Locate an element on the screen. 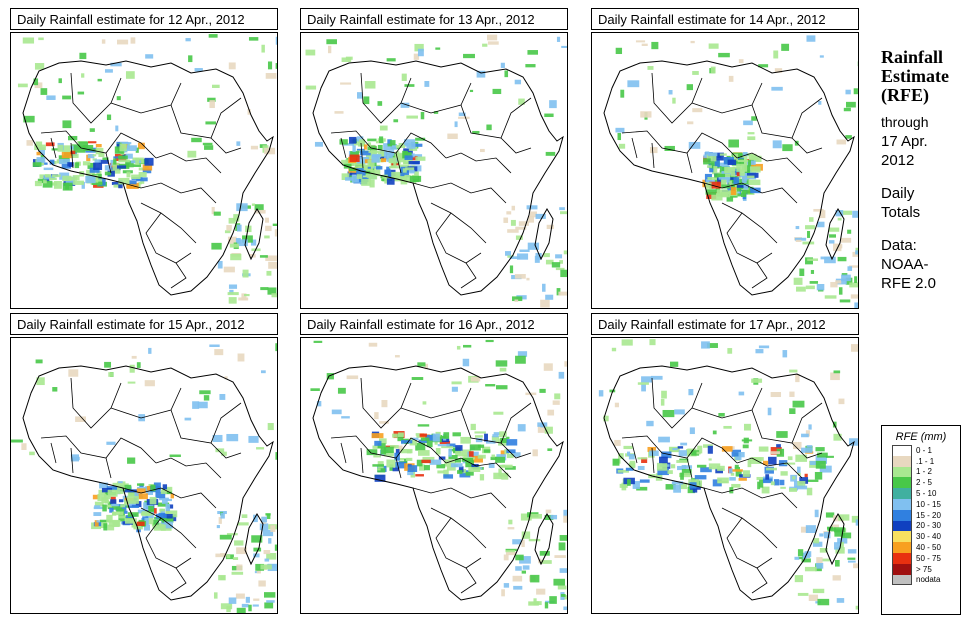  legend-label: nodata is located at coordinates (928, 580).